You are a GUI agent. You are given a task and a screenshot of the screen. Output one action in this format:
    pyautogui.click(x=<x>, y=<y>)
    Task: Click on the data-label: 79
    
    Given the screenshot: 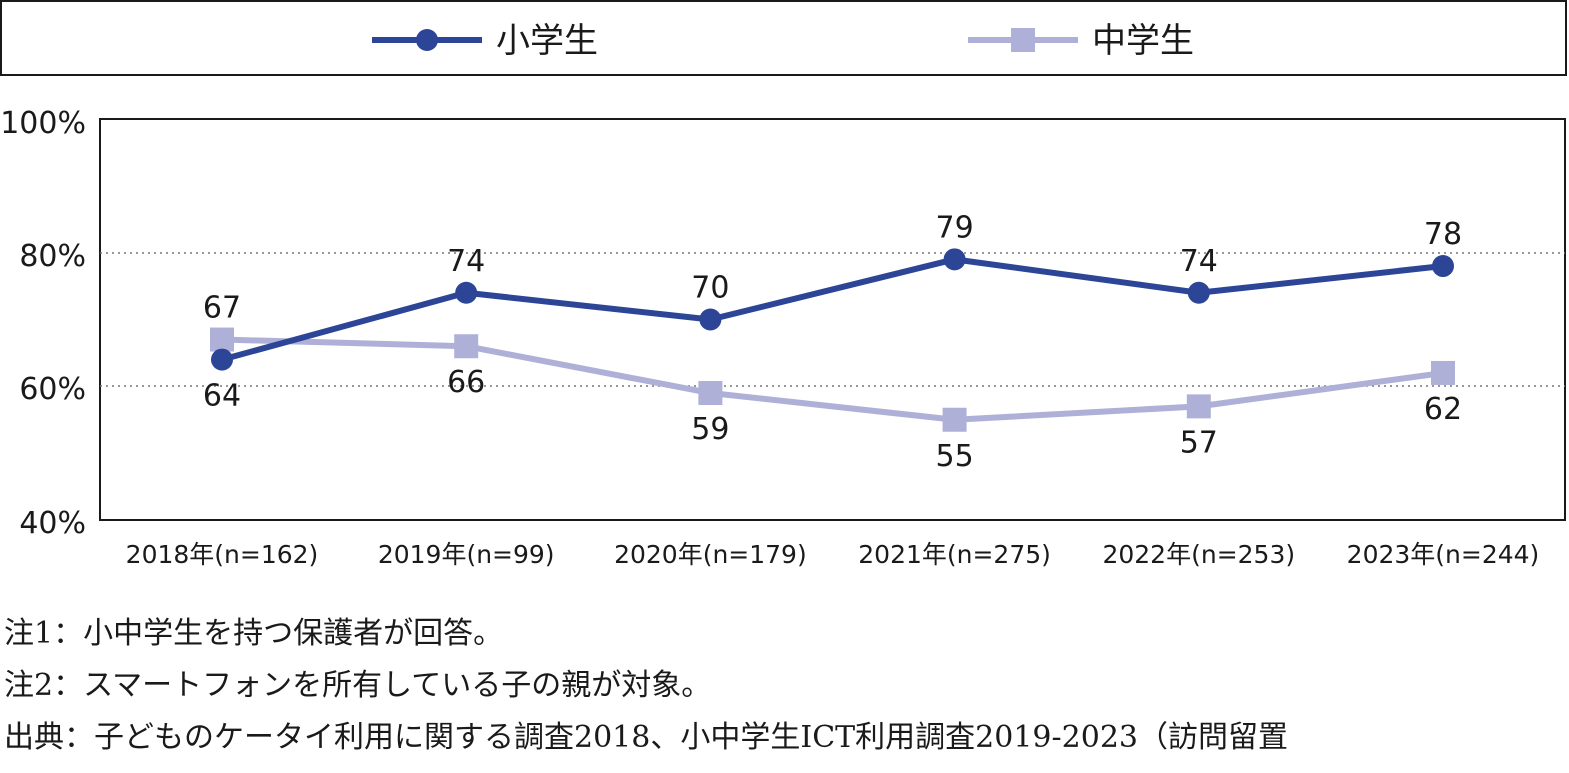 What is the action you would take?
    pyautogui.click(x=955, y=227)
    